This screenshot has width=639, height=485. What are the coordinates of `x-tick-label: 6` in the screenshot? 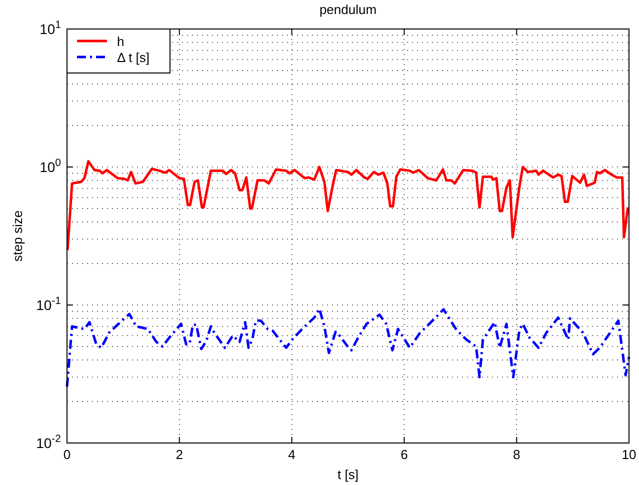 It's located at (404, 454).